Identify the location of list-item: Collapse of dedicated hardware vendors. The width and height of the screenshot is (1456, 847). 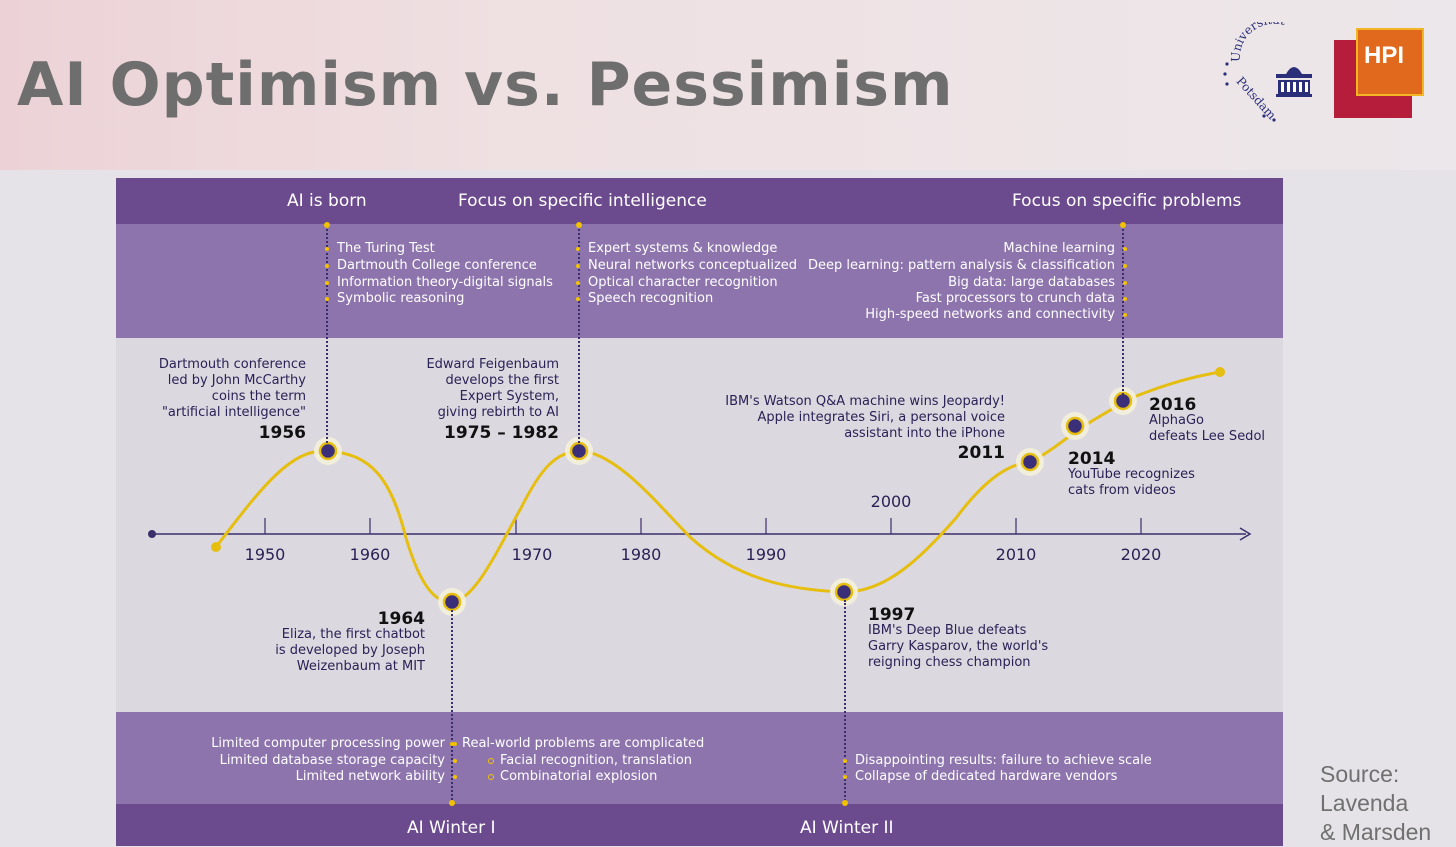
(980, 777).